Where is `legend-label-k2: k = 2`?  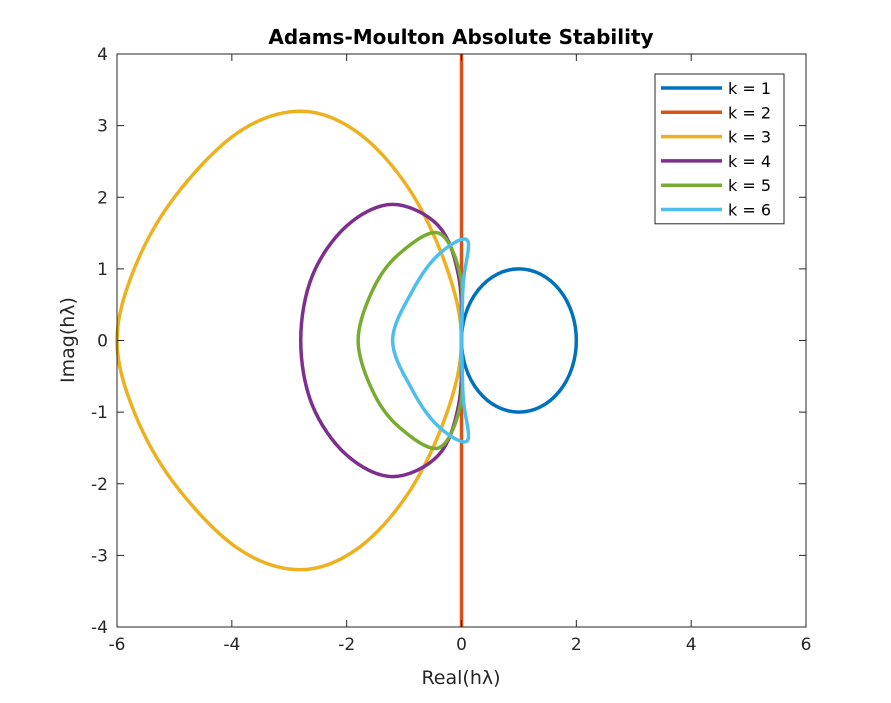
legend-label-k2: k = 2 is located at coordinates (749, 112).